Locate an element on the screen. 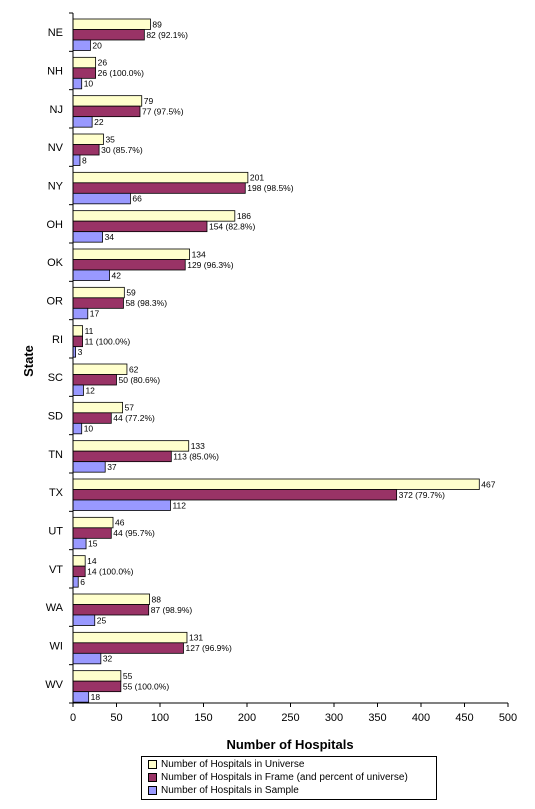 The width and height of the screenshot is (535, 809). data-label-nh-series-2: 10 is located at coordinates (89, 84).